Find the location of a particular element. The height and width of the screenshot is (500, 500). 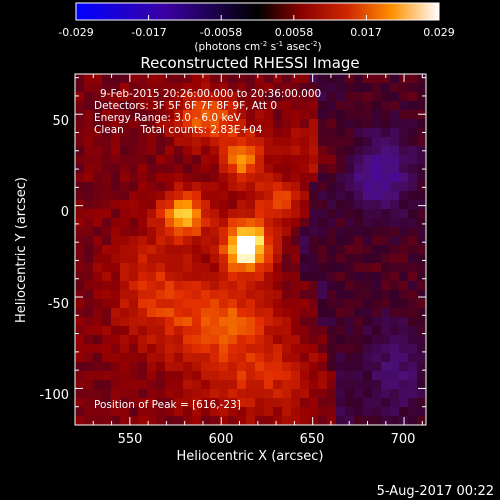

colorbar-tick-label: -0.017 is located at coordinates (148, 32).